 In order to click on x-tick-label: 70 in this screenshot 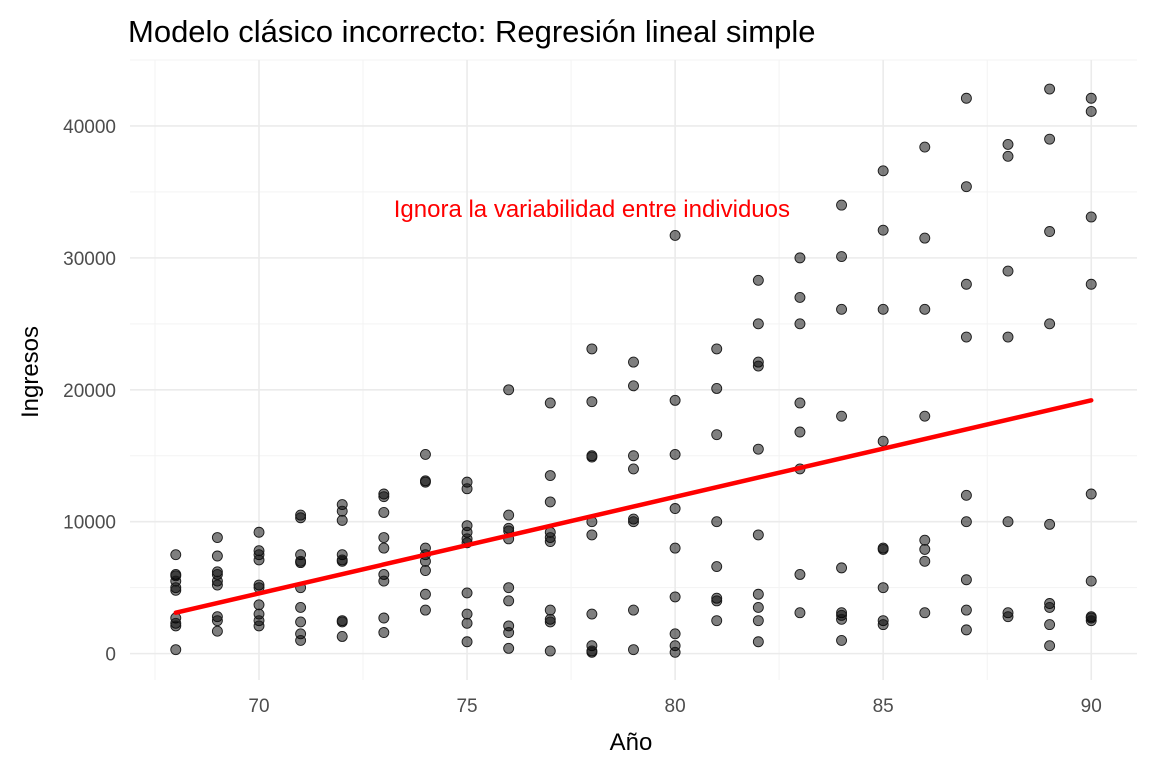, I will do `click(258, 706)`.